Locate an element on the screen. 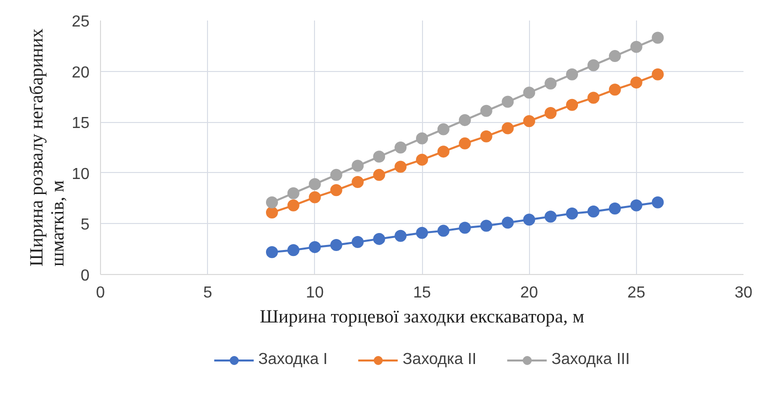  legend-label: Заходка I is located at coordinates (293, 360).